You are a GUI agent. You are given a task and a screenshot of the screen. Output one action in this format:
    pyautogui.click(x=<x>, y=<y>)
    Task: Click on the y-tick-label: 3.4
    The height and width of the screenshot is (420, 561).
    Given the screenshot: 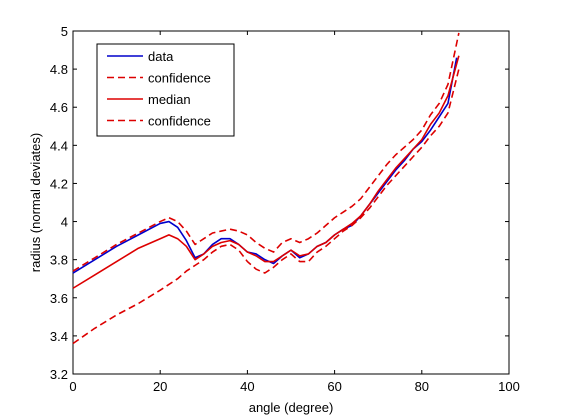 What is the action you would take?
    pyautogui.click(x=59, y=336)
    